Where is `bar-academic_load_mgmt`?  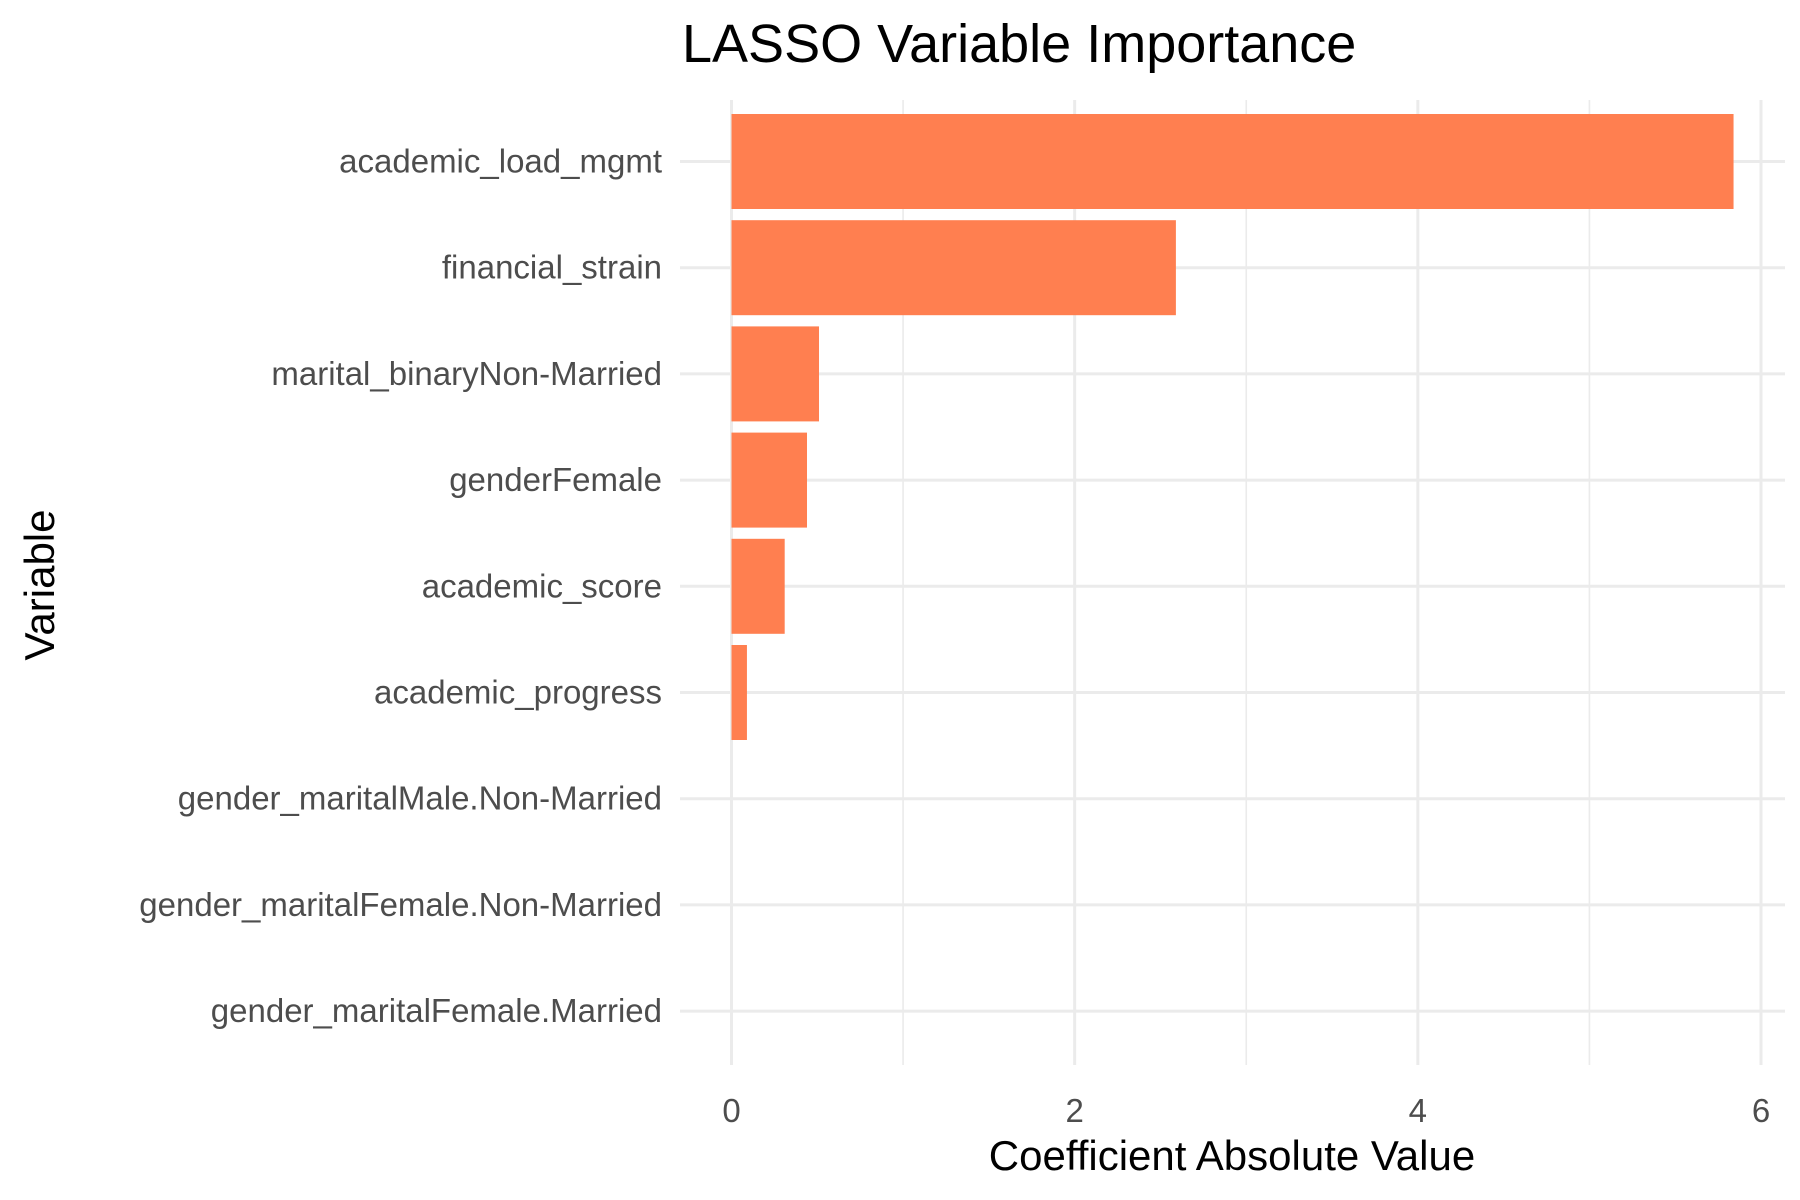
bar-academic_load_mgmt is located at coordinates (1232, 161).